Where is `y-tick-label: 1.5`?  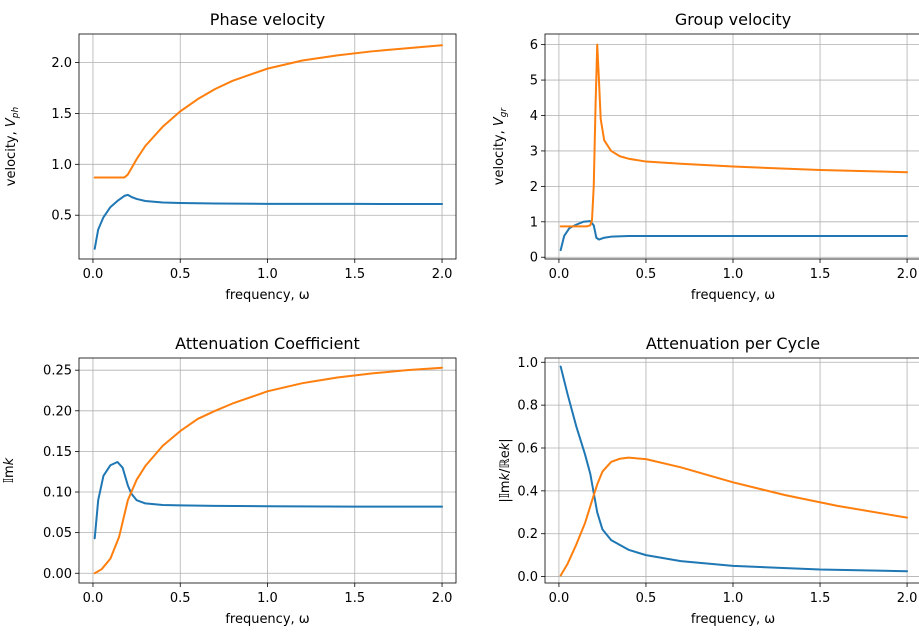
y-tick-label: 1.5 is located at coordinates (61, 114).